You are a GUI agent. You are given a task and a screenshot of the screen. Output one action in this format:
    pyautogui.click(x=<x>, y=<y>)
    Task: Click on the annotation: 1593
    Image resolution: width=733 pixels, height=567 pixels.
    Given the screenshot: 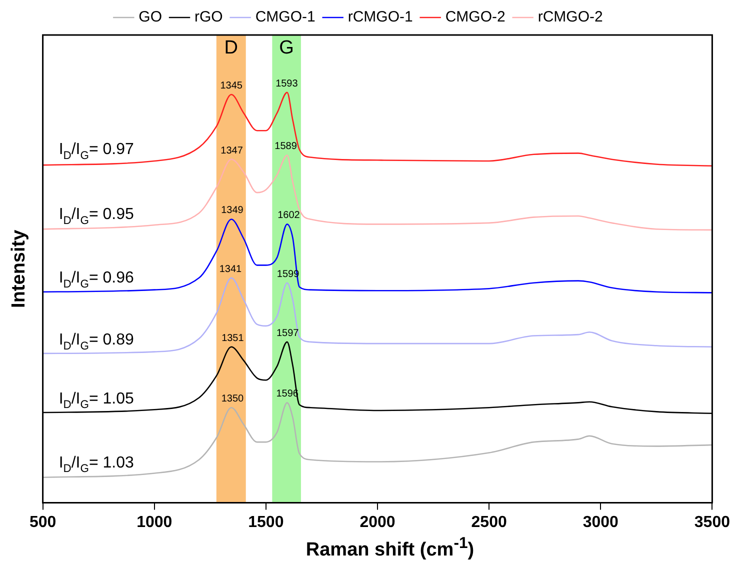 What is the action you would take?
    pyautogui.click(x=287, y=84)
    